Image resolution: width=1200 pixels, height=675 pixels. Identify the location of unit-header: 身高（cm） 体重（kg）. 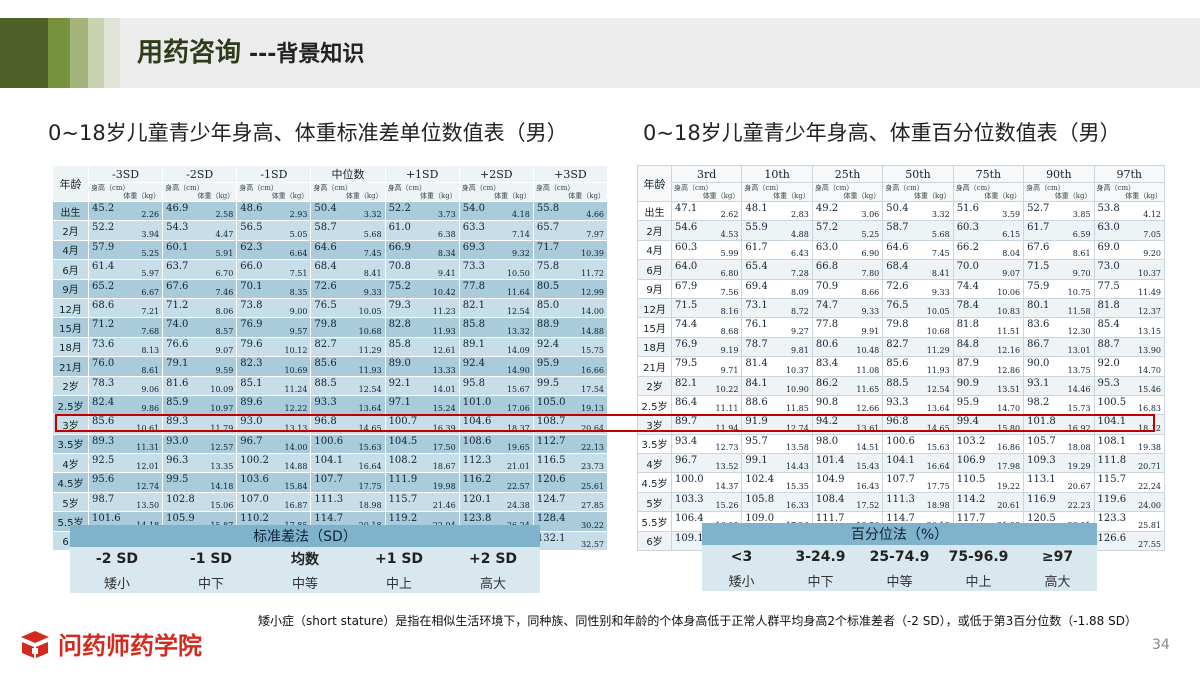
(200, 192).